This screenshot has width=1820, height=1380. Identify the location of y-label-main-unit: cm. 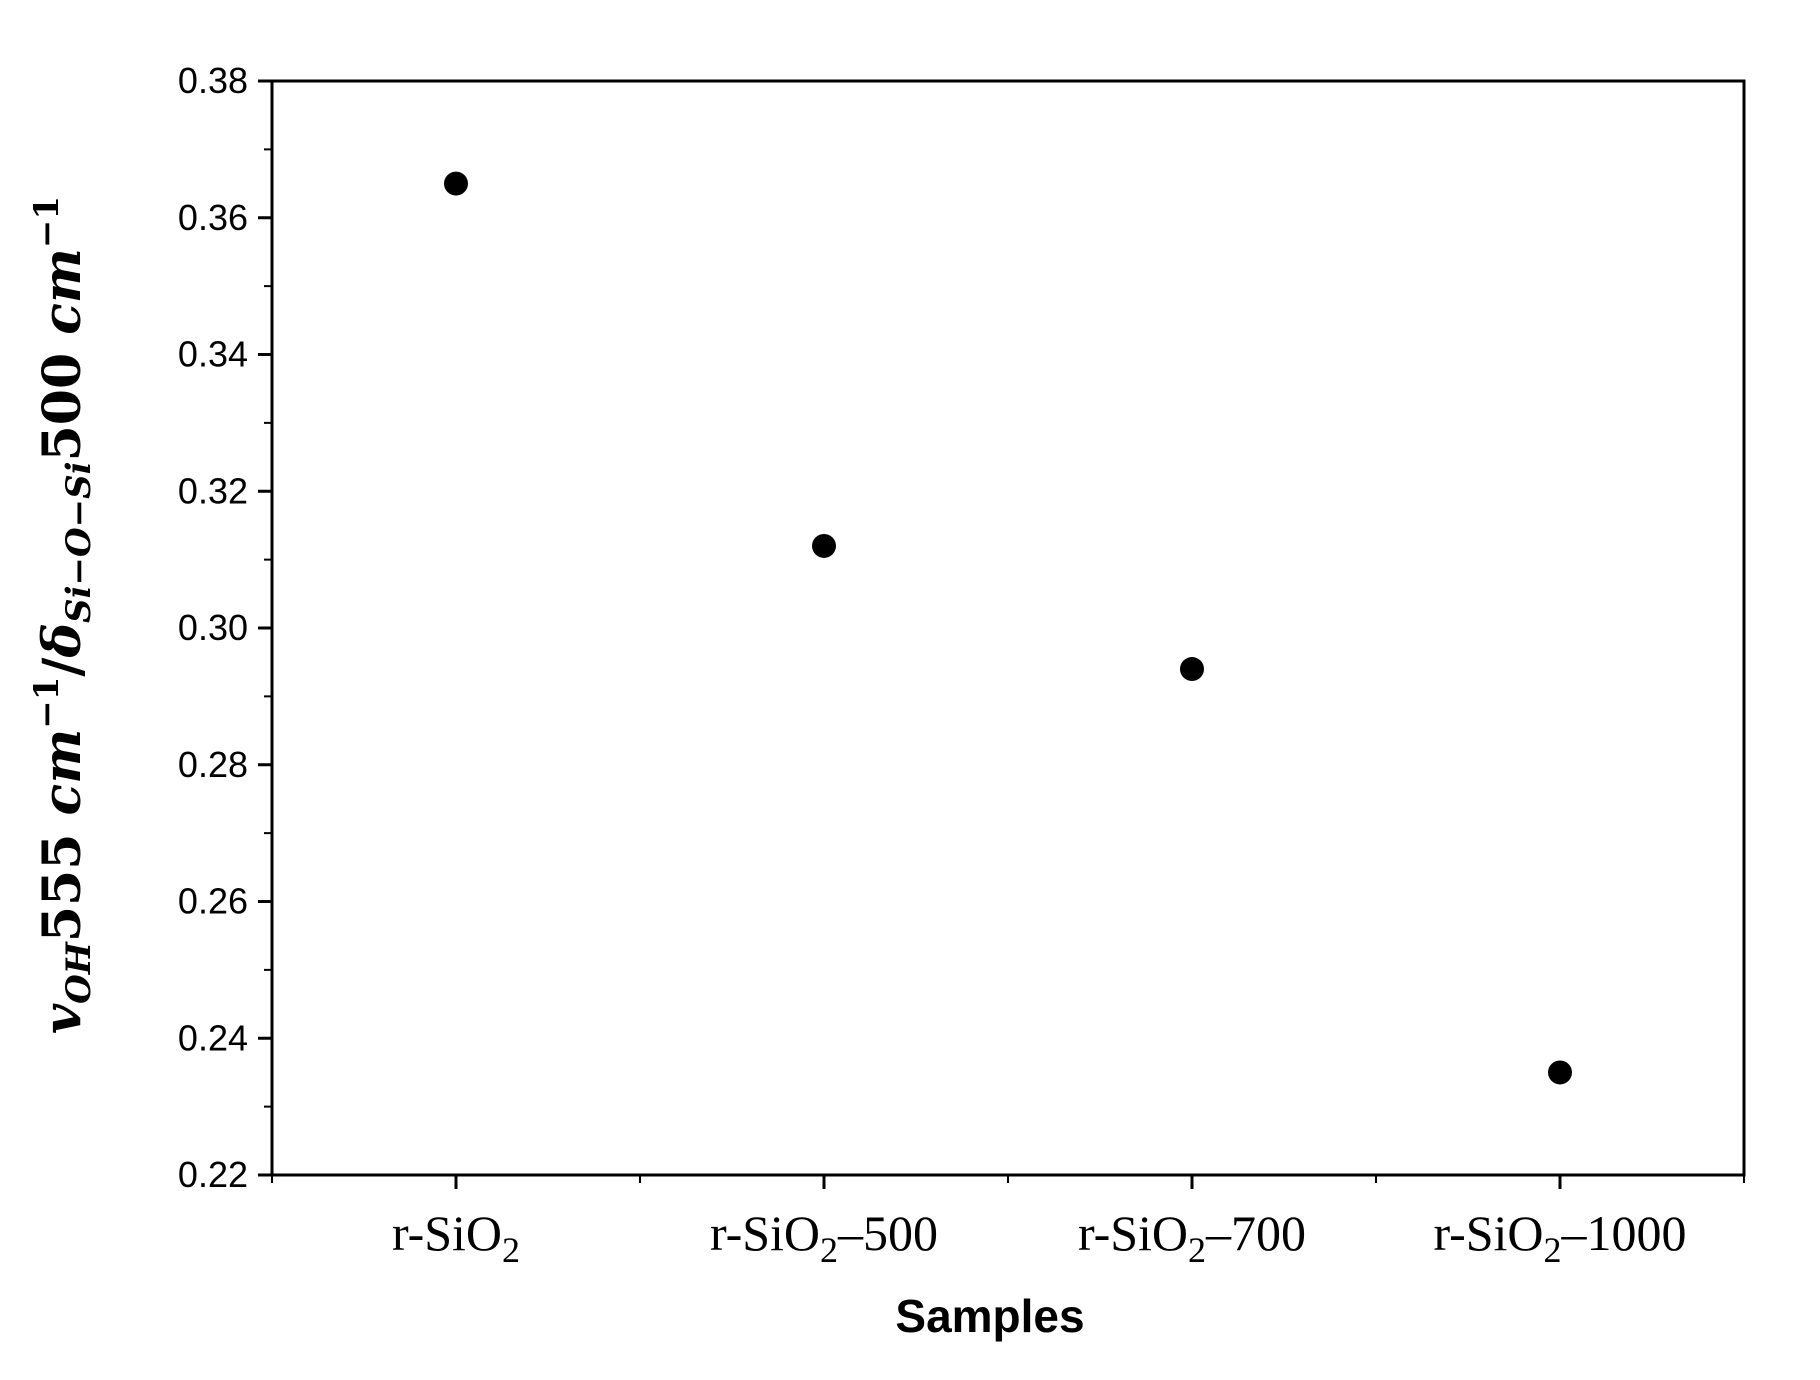
(62, 772).